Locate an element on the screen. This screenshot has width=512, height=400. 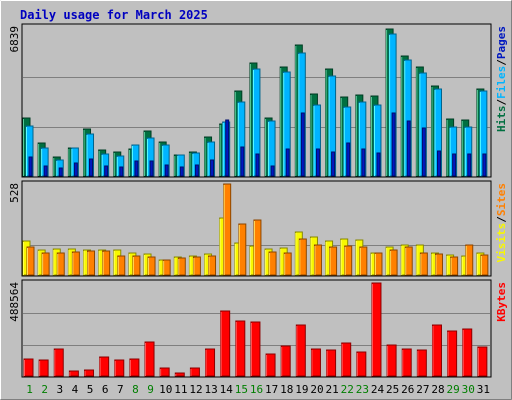
legend-entry-Files-2: Files is located at coordinates (501, 82).